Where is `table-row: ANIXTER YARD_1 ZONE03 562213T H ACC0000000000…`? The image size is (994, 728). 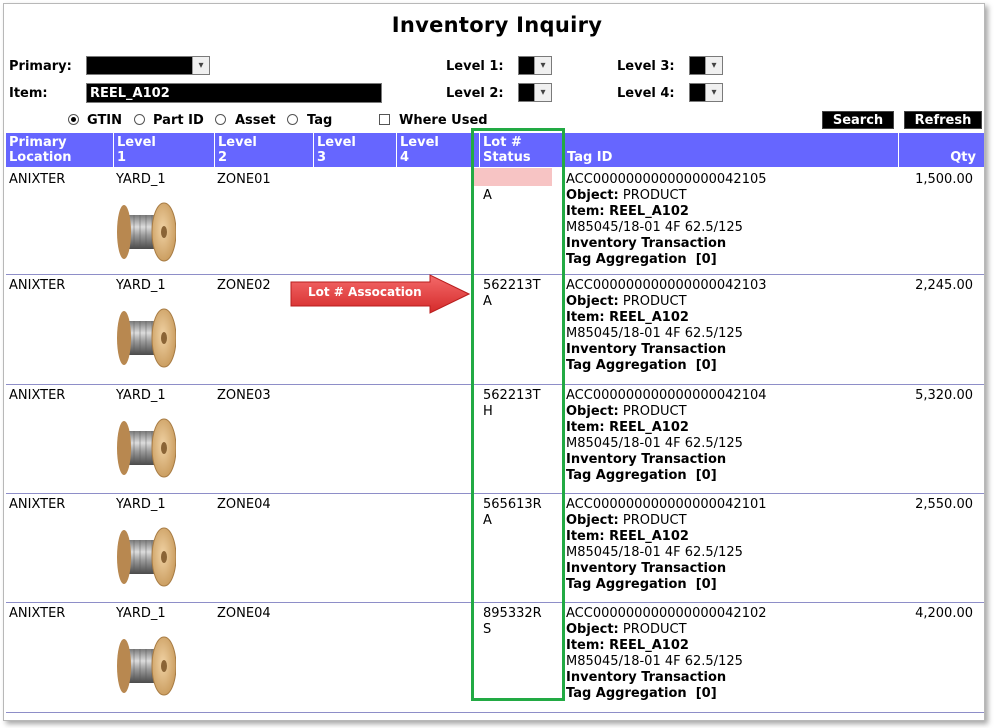
table-row: ANIXTER YARD_1 ZONE03 562213T H ACC0000000000… is located at coordinates (495, 439).